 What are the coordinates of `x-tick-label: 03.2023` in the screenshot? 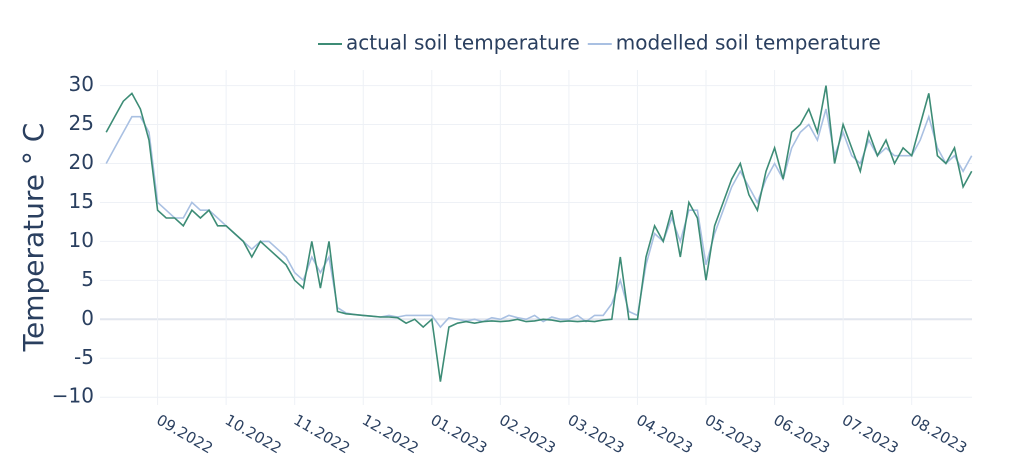 It's located at (596, 434).